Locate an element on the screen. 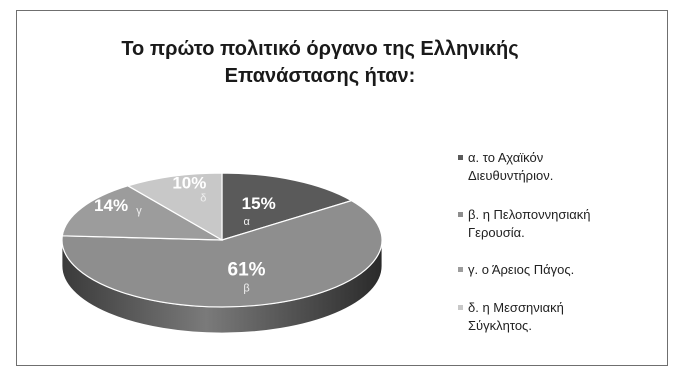  pie-key-label-1: β is located at coordinates (246, 288).